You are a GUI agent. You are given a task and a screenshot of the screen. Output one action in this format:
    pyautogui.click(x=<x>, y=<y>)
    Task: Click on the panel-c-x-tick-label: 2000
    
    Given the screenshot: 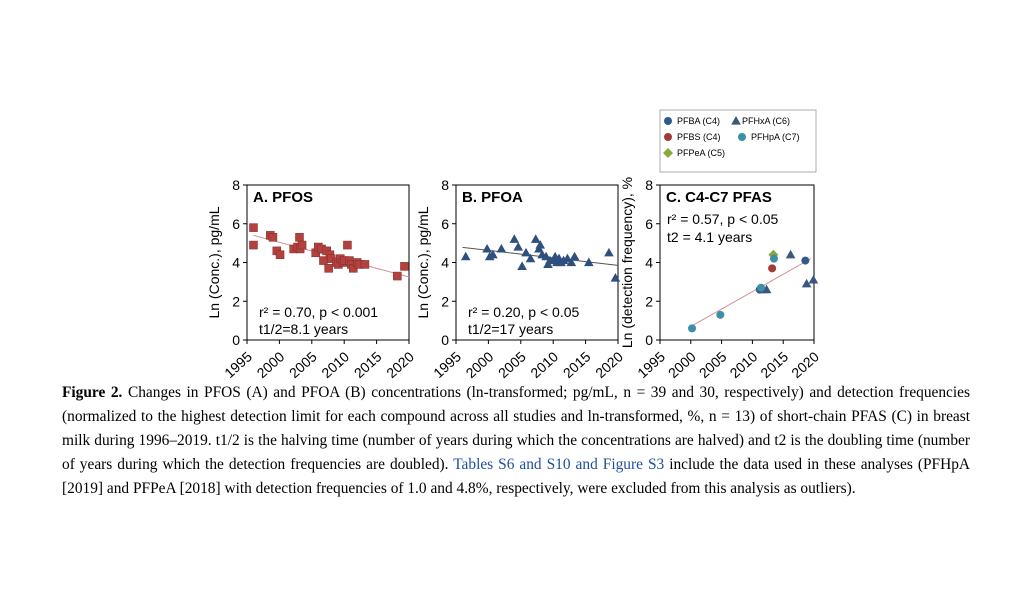 What is the action you would take?
    pyautogui.click(x=682, y=364)
    